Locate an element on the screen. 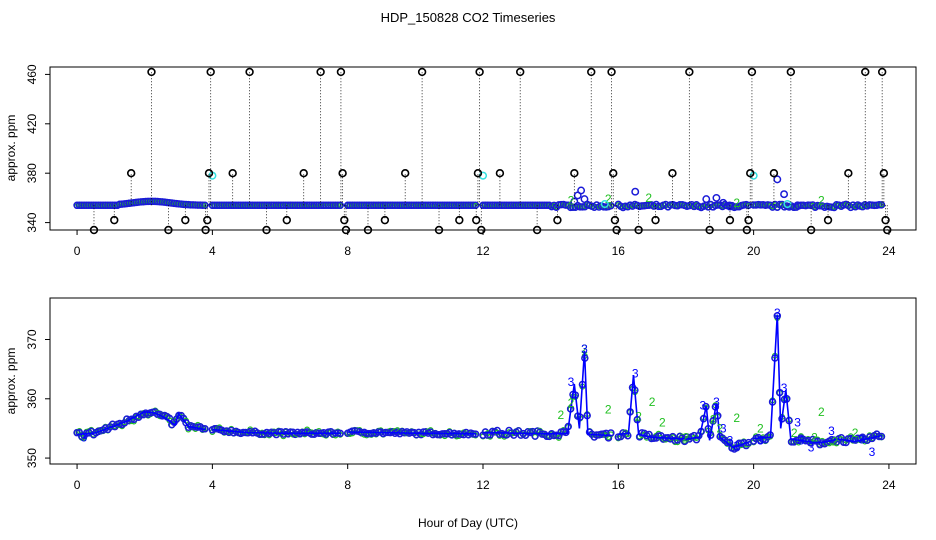 Image resolution: width=936 pixels, height=540 pixels. bottom-x-axis: 0 4 8 12 16 20 24 is located at coordinates (485, 478).